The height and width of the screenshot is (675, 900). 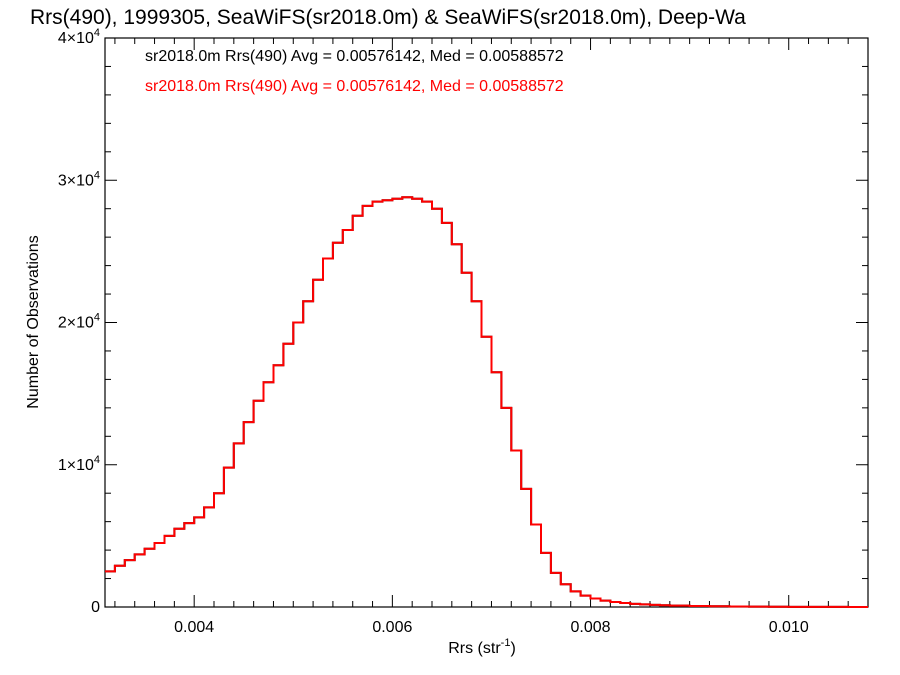 I want to click on y-axis-label: Number of Observations, so click(x=33, y=321).